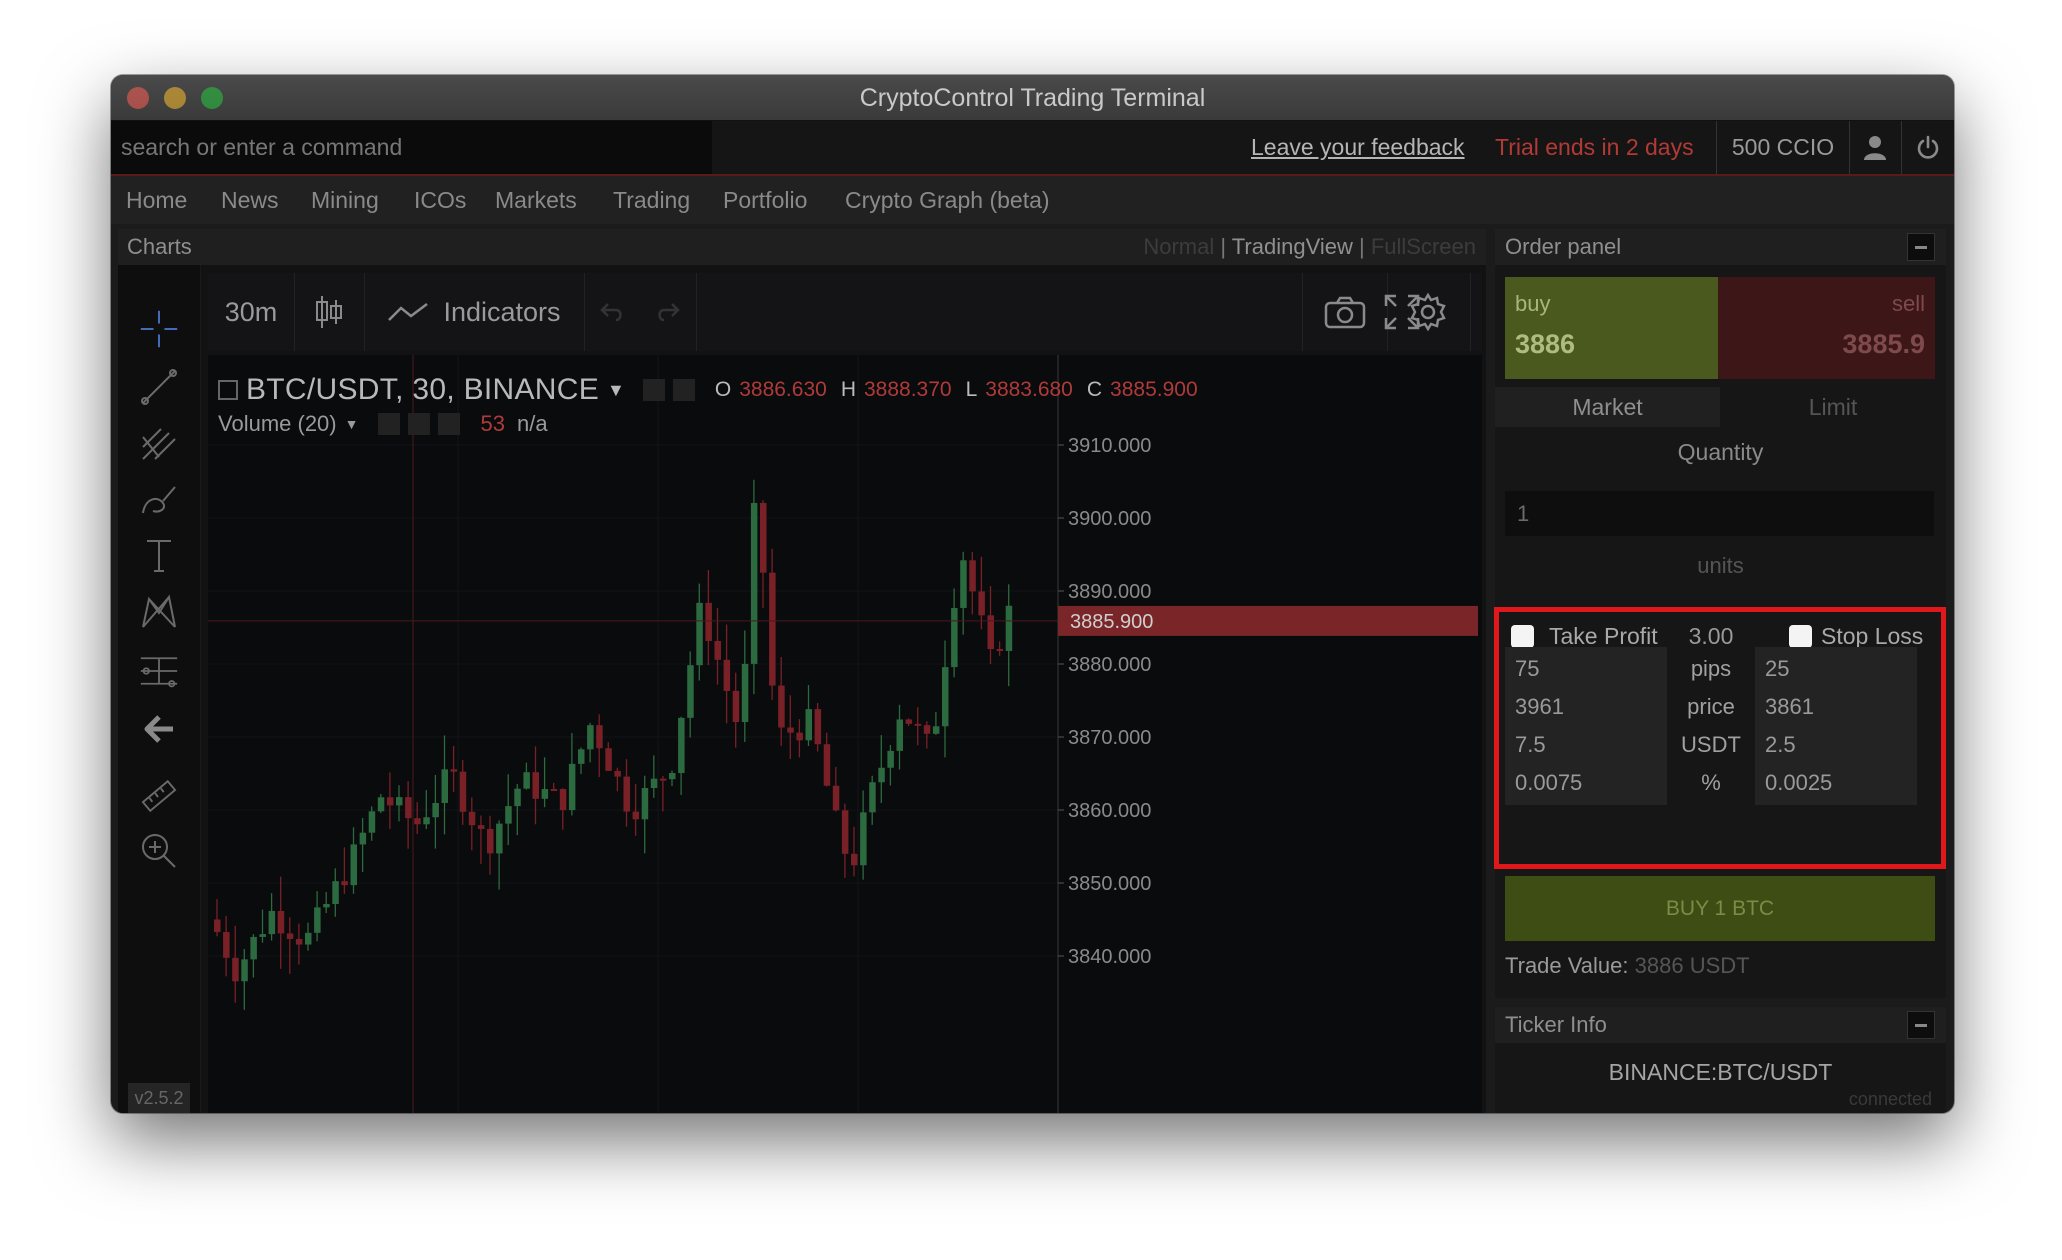  I want to click on take-profit-usdt-input: 7.5, so click(1586, 745).